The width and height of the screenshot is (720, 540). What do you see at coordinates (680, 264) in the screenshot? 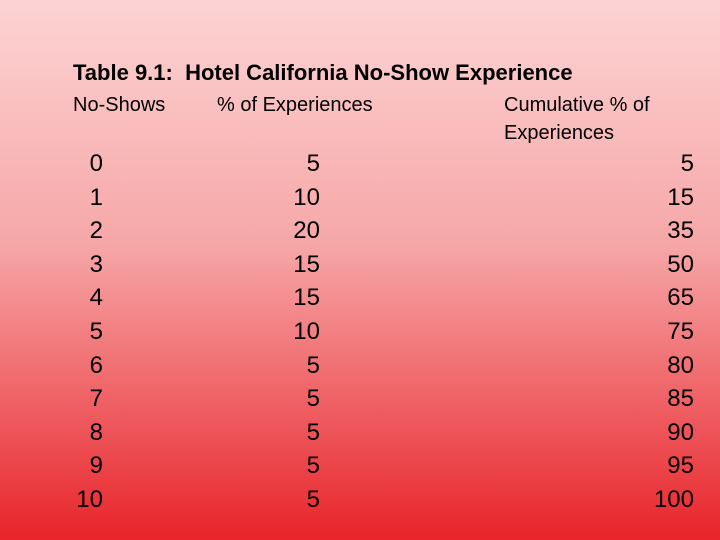
I see `table-cell: 50` at bounding box center [680, 264].